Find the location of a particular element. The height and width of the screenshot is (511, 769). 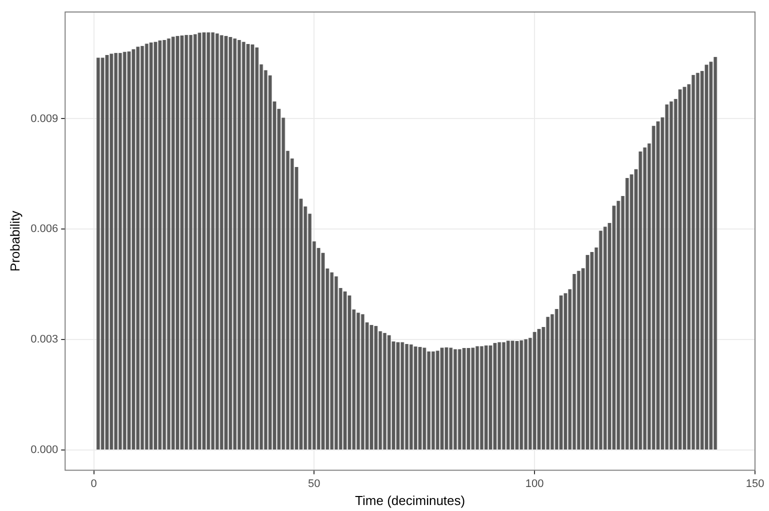

x-tick-label: 100 is located at coordinates (534, 484).